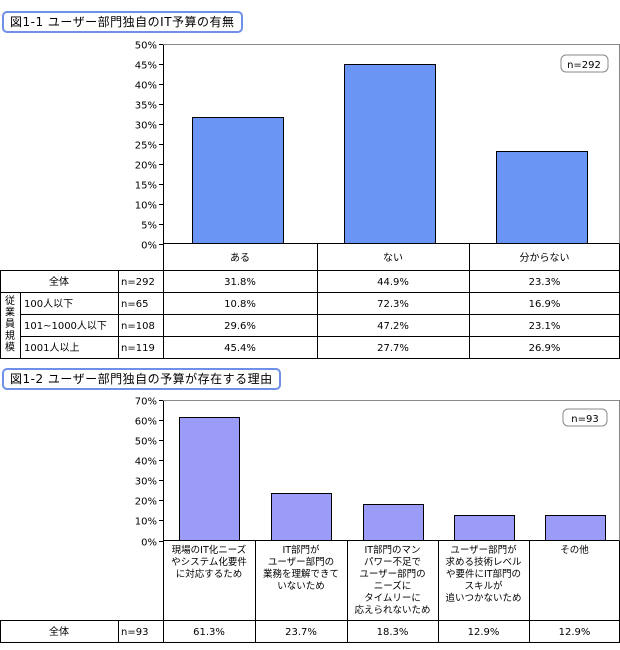 The width and height of the screenshot is (620, 650). I want to click on chart1-row-n: n=119, so click(138, 348).